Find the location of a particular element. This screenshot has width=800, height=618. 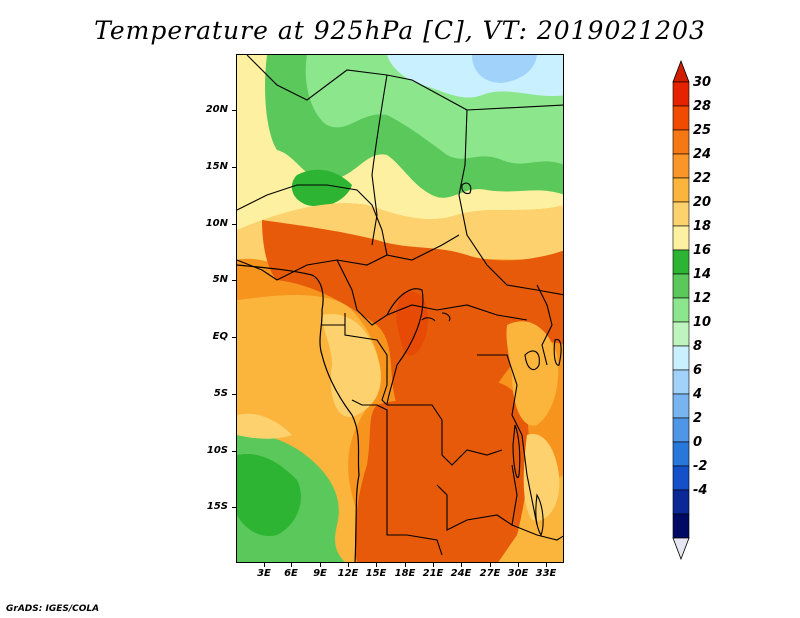

colorbar-label: 22 is located at coordinates (702, 178).